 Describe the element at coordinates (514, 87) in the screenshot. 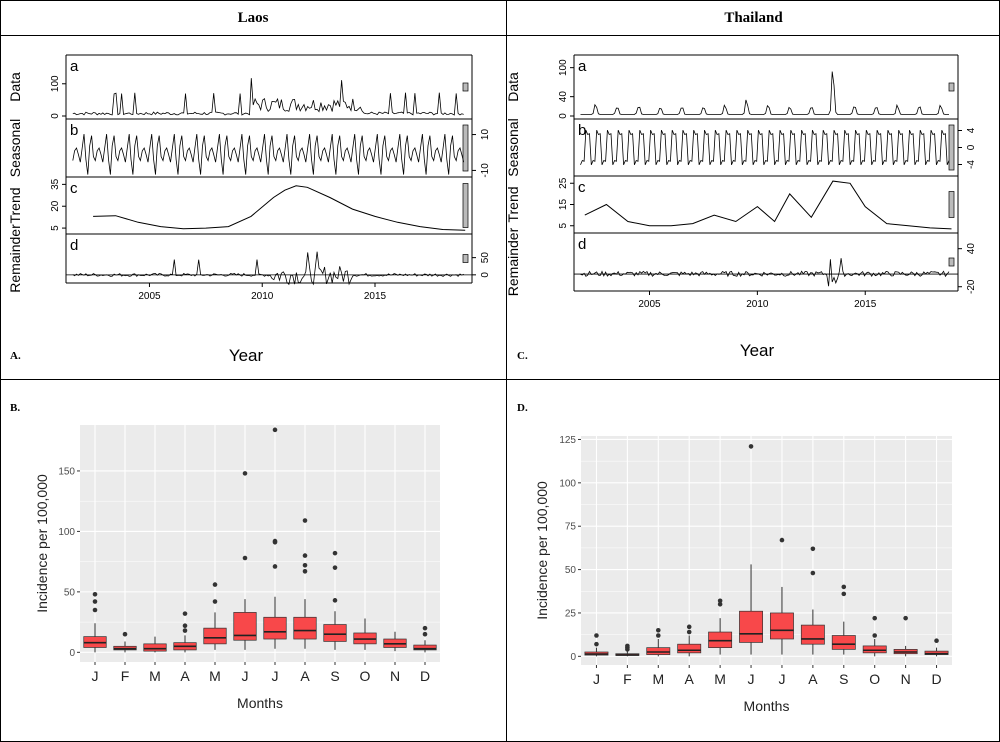

I see `subplot-ylabel: Data` at that location.